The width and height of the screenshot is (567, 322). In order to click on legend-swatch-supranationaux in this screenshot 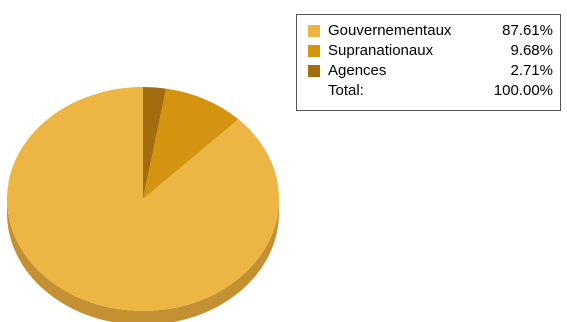, I will do `click(314, 51)`.